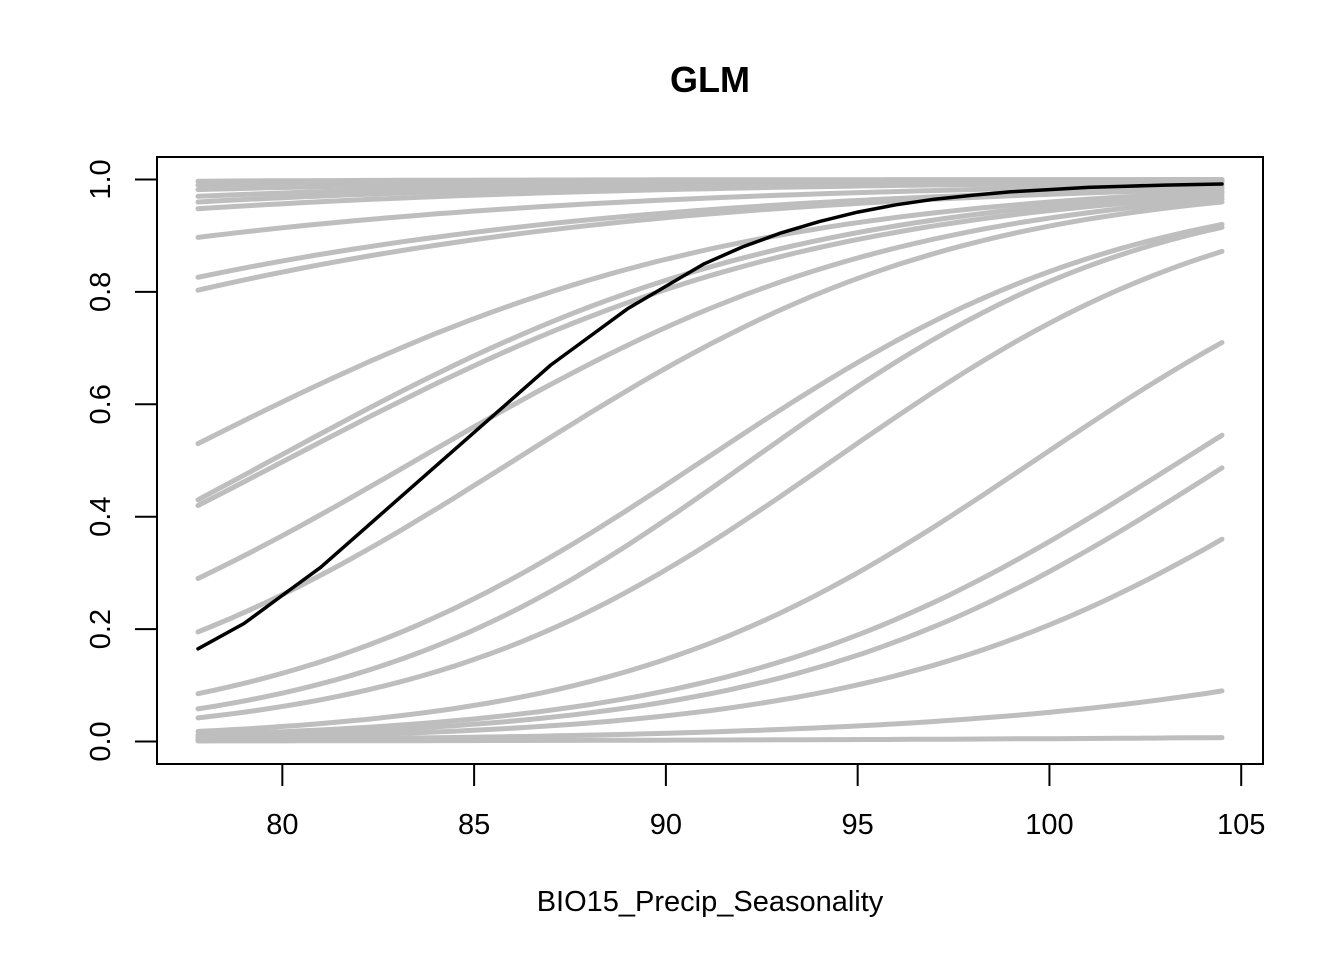 Image resolution: width=1344 pixels, height=965 pixels. I want to click on y-tick-label-0.6: 0.6, so click(101, 404).